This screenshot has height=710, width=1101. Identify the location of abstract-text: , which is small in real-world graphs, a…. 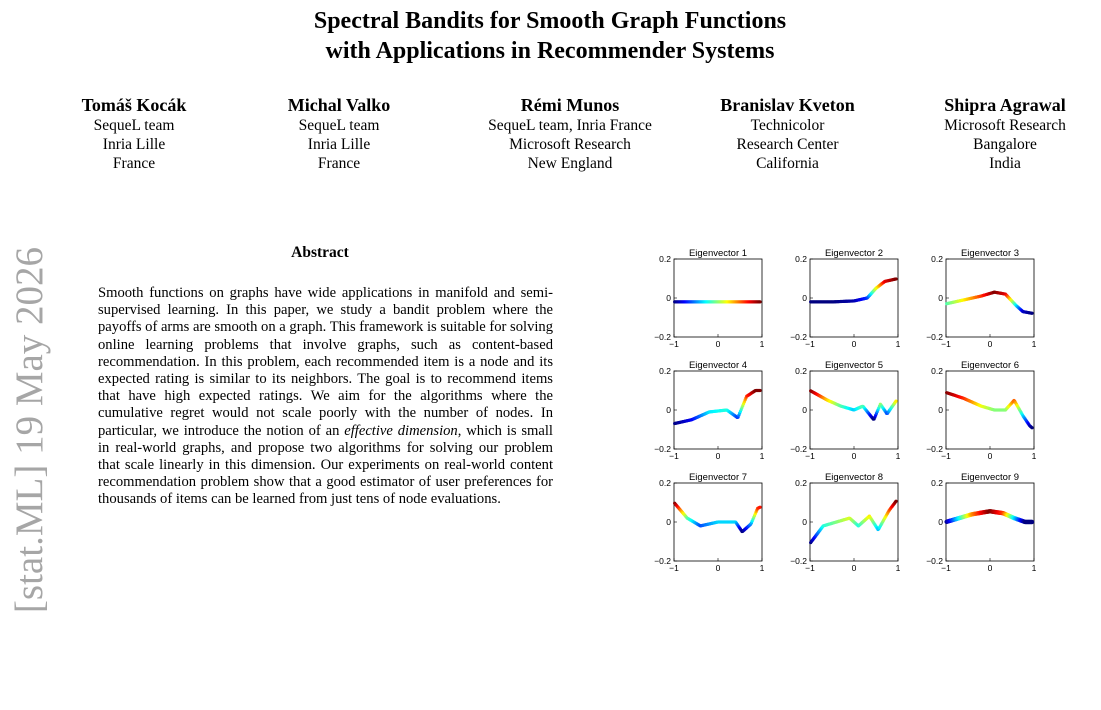
(325, 465).